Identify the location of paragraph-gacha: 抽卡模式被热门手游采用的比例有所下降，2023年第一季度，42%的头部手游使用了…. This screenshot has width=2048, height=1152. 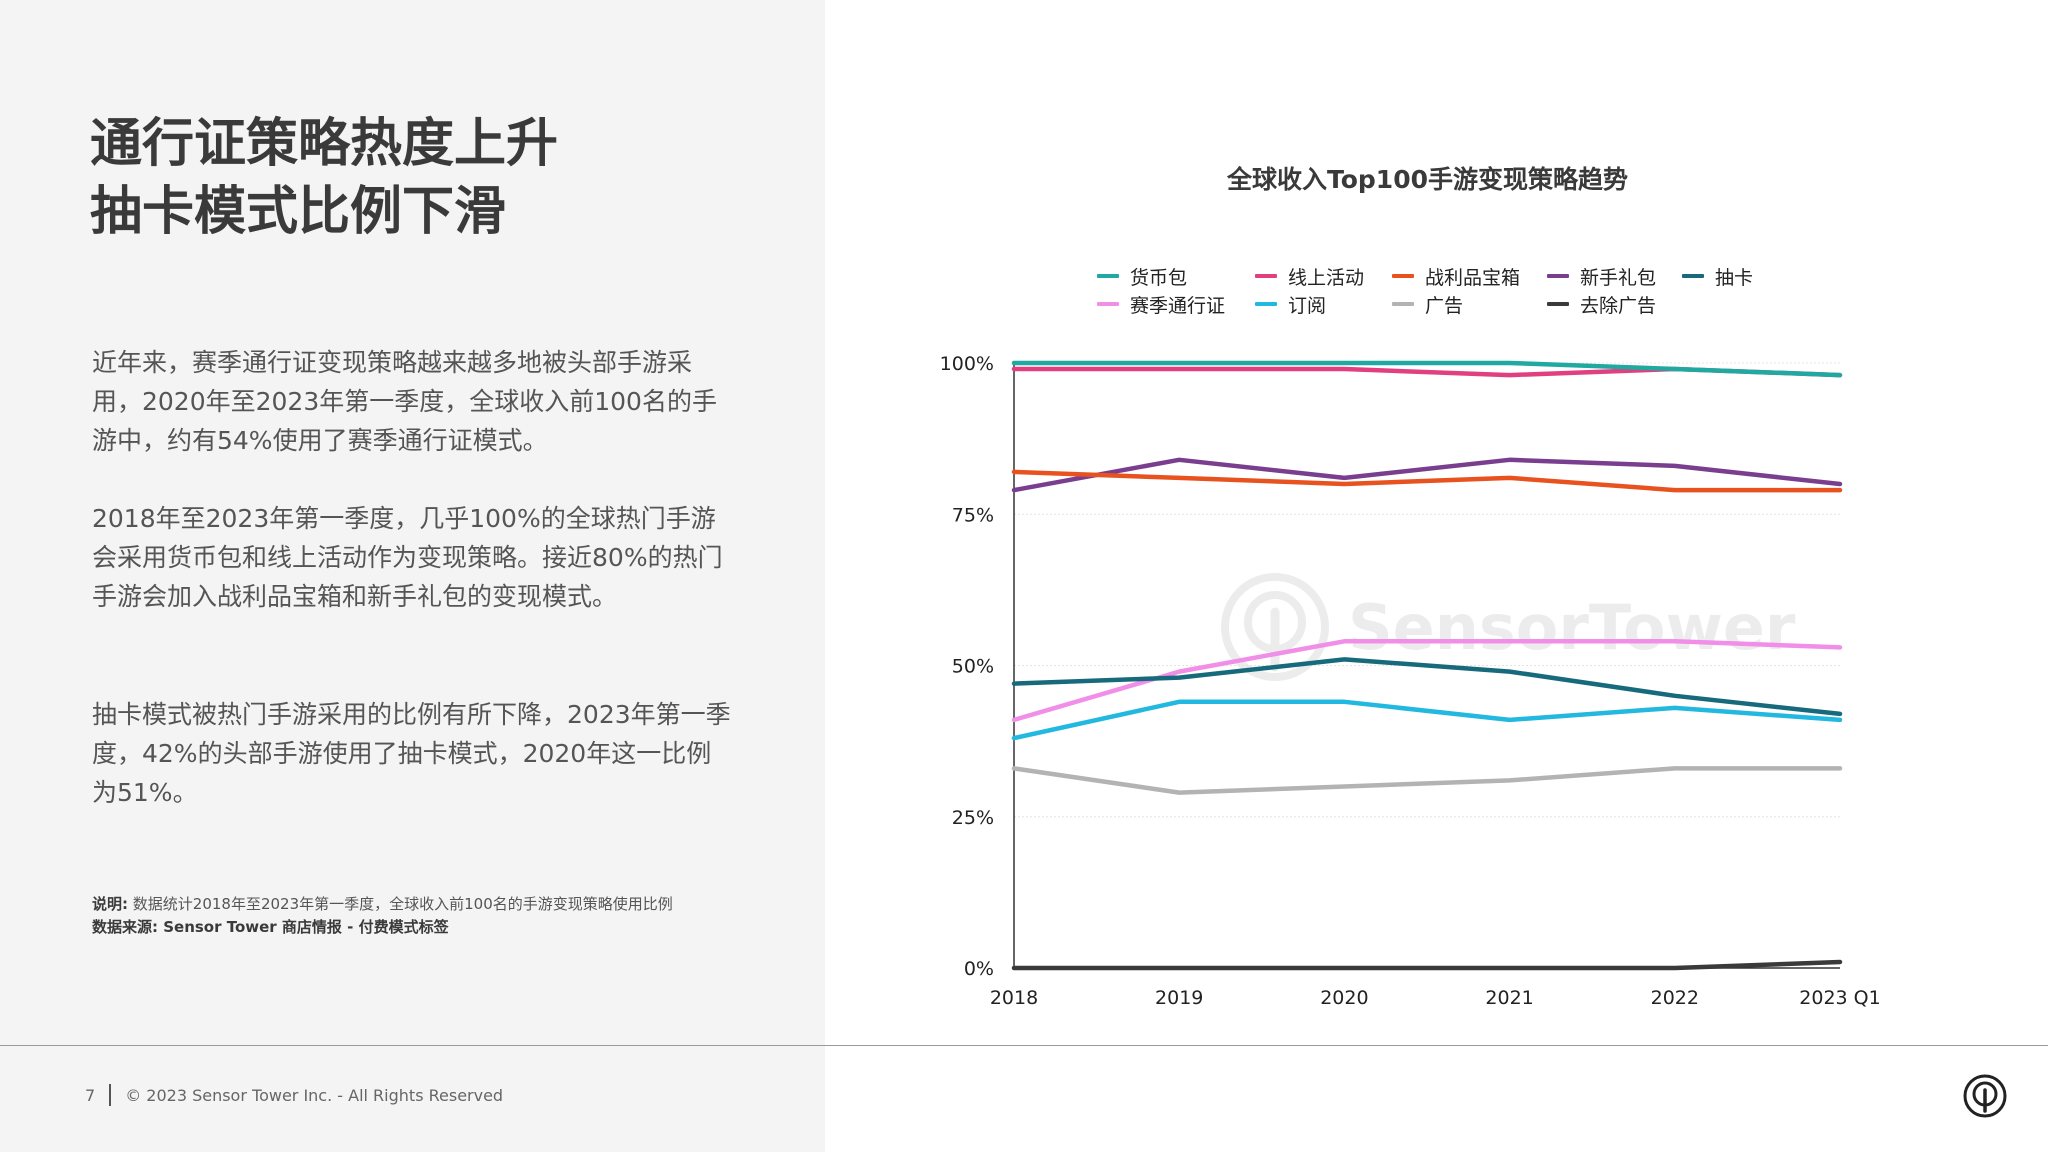
(411, 753).